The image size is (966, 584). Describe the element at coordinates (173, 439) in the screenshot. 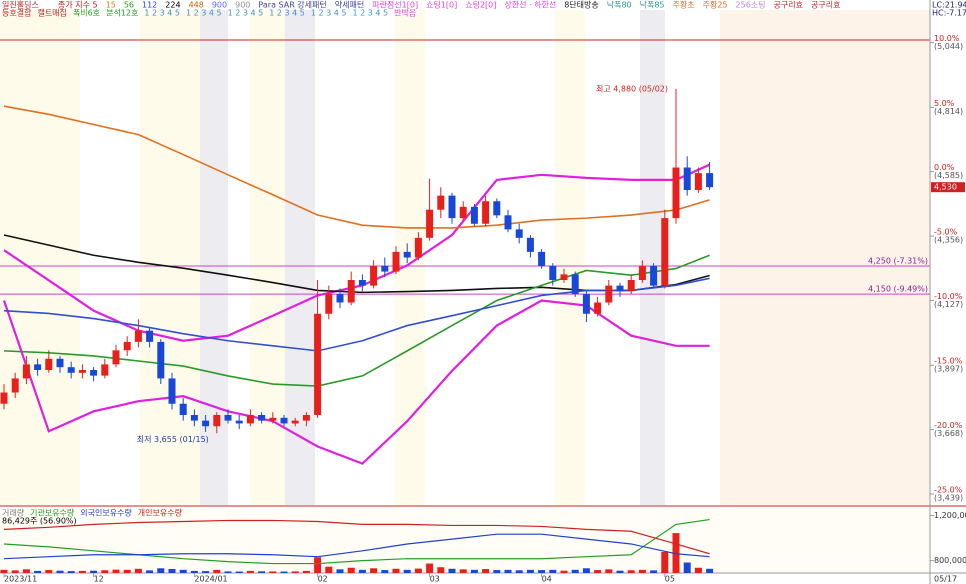

I see `annotation: 최저 3,655 (01/15)` at that location.